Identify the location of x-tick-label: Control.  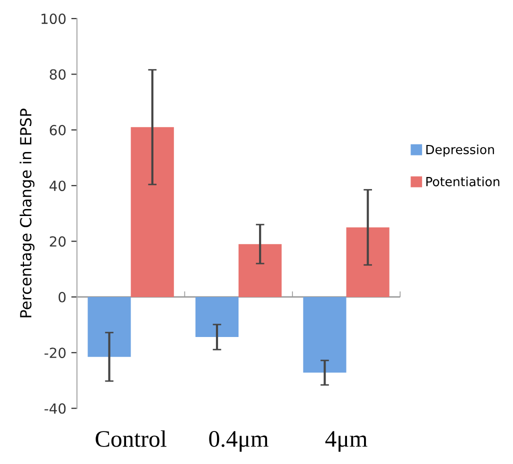
(131, 438).